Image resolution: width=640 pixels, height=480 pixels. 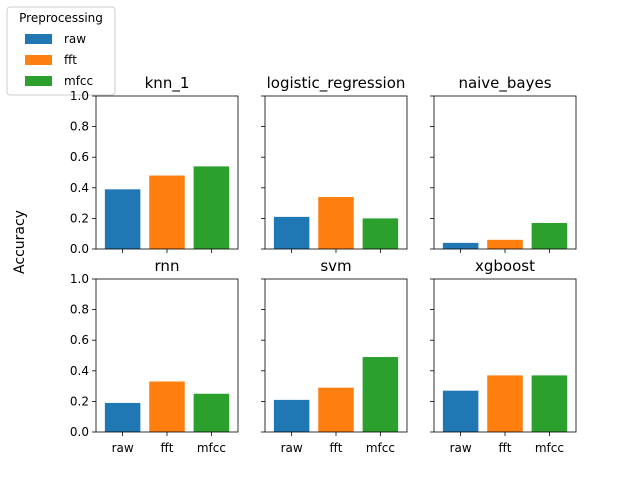 I want to click on y-axis-label: Accuracy, so click(x=20, y=242).